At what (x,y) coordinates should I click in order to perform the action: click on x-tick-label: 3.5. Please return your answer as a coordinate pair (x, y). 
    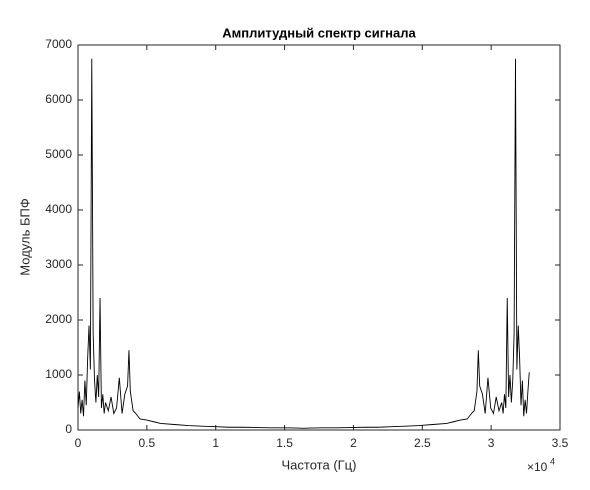
    Looking at the image, I should click on (560, 443).